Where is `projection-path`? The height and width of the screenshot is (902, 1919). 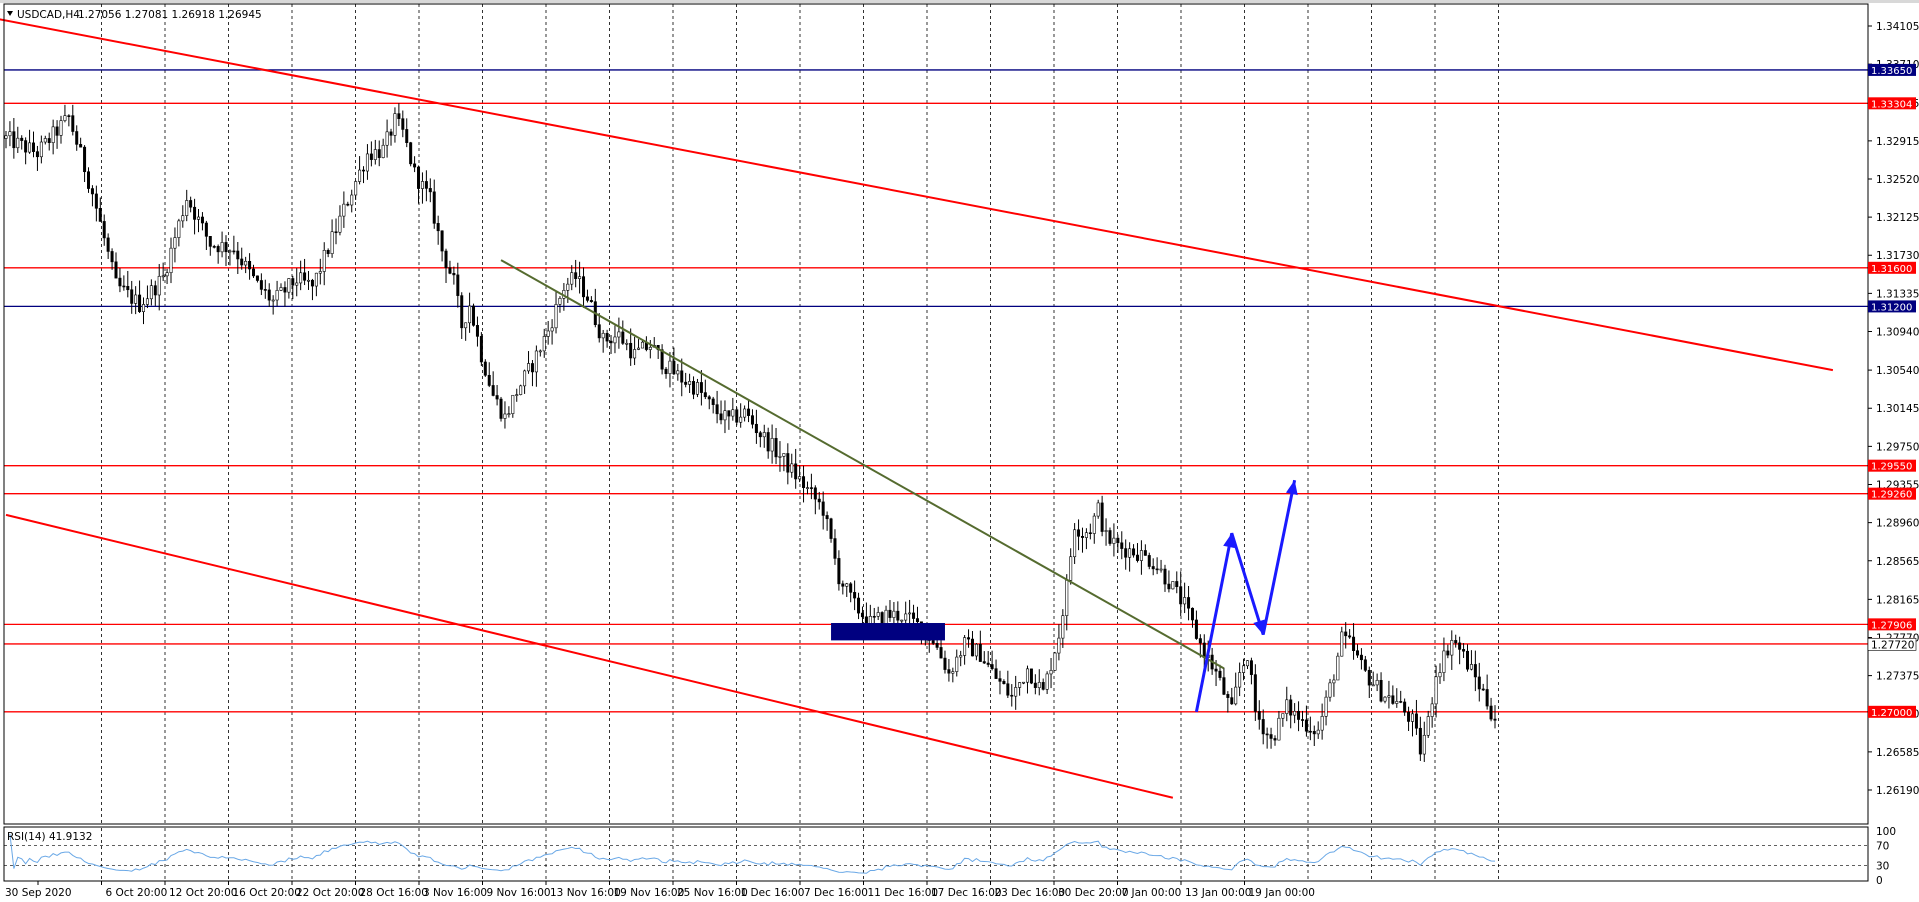
projection-path is located at coordinates (1245, 596).